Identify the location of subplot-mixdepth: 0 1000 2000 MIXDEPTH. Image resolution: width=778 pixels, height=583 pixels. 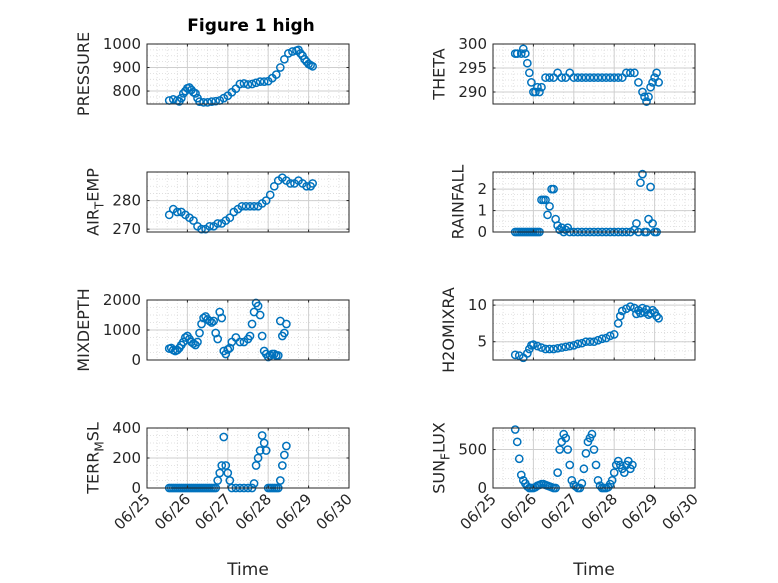
(212, 330).